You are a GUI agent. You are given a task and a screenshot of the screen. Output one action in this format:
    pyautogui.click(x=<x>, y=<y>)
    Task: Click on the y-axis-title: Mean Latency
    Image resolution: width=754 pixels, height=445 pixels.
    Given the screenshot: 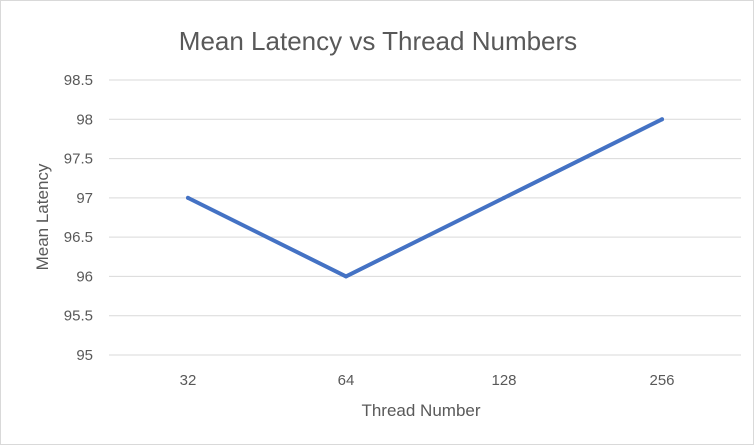 What is the action you would take?
    pyautogui.click(x=42, y=216)
    